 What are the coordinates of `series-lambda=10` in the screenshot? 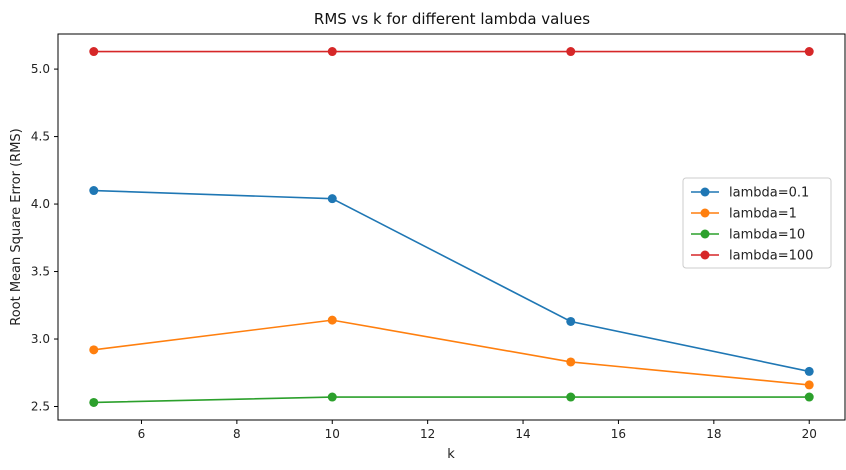 It's located at (451, 399).